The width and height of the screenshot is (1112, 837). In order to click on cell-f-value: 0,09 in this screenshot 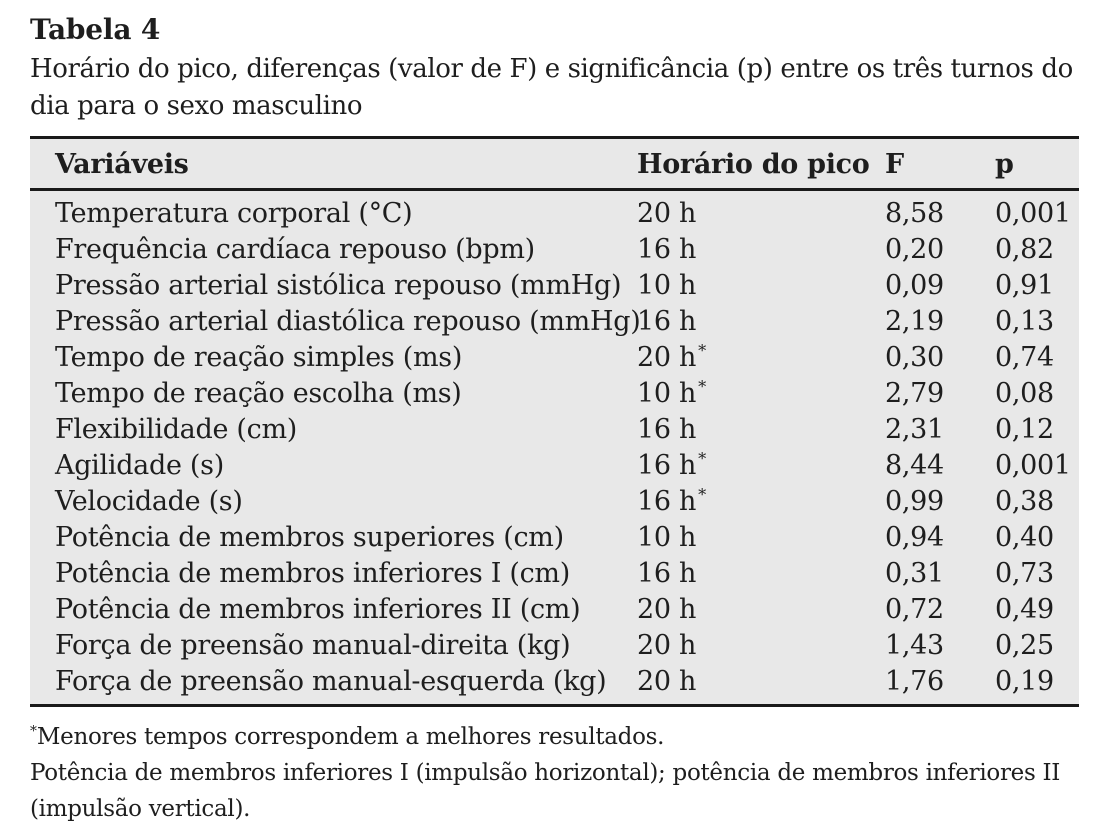, I will do `click(914, 285)`.